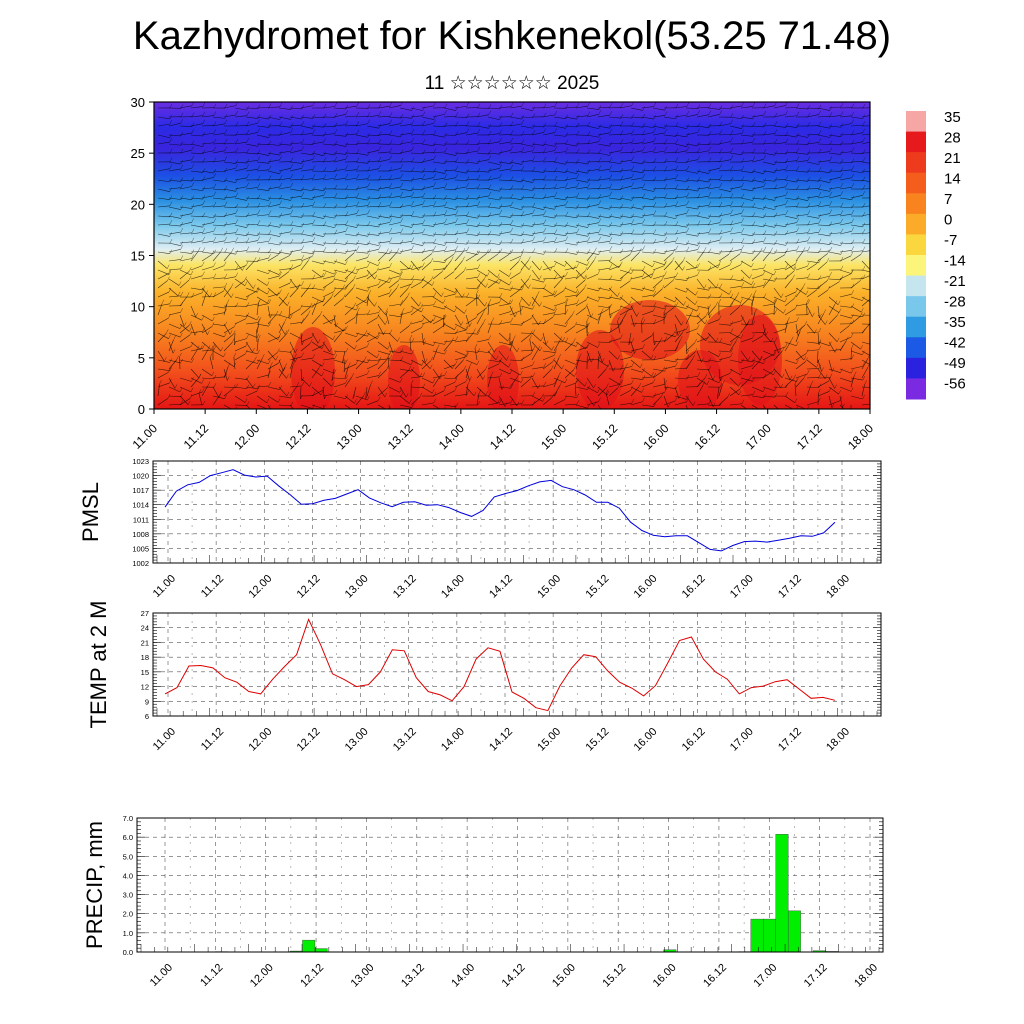 The height and width of the screenshot is (1024, 1024). What do you see at coordinates (916, 204) in the screenshot?
I see `colorbar-swatch` at bounding box center [916, 204].